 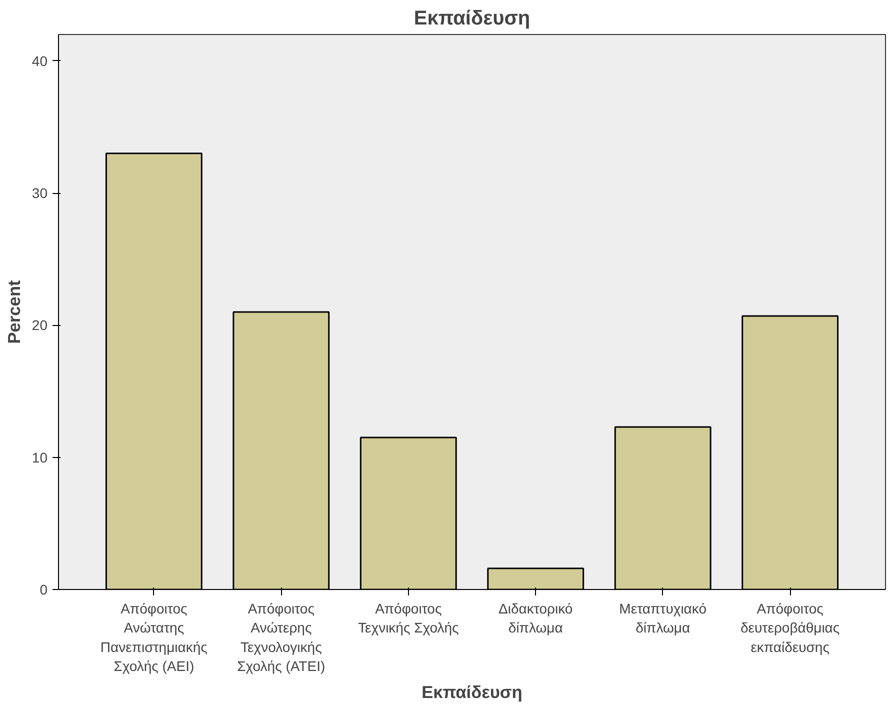 What do you see at coordinates (40, 325) in the screenshot?
I see `y-tick-label: 20` at bounding box center [40, 325].